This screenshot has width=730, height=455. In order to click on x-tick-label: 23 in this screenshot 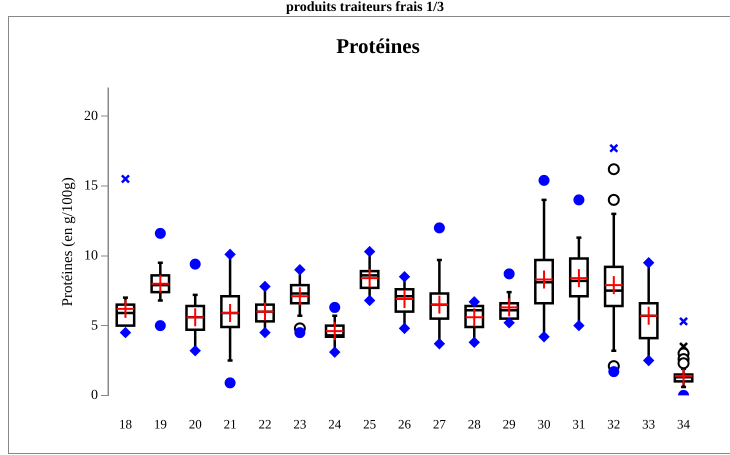, I will do `click(299, 424)`.